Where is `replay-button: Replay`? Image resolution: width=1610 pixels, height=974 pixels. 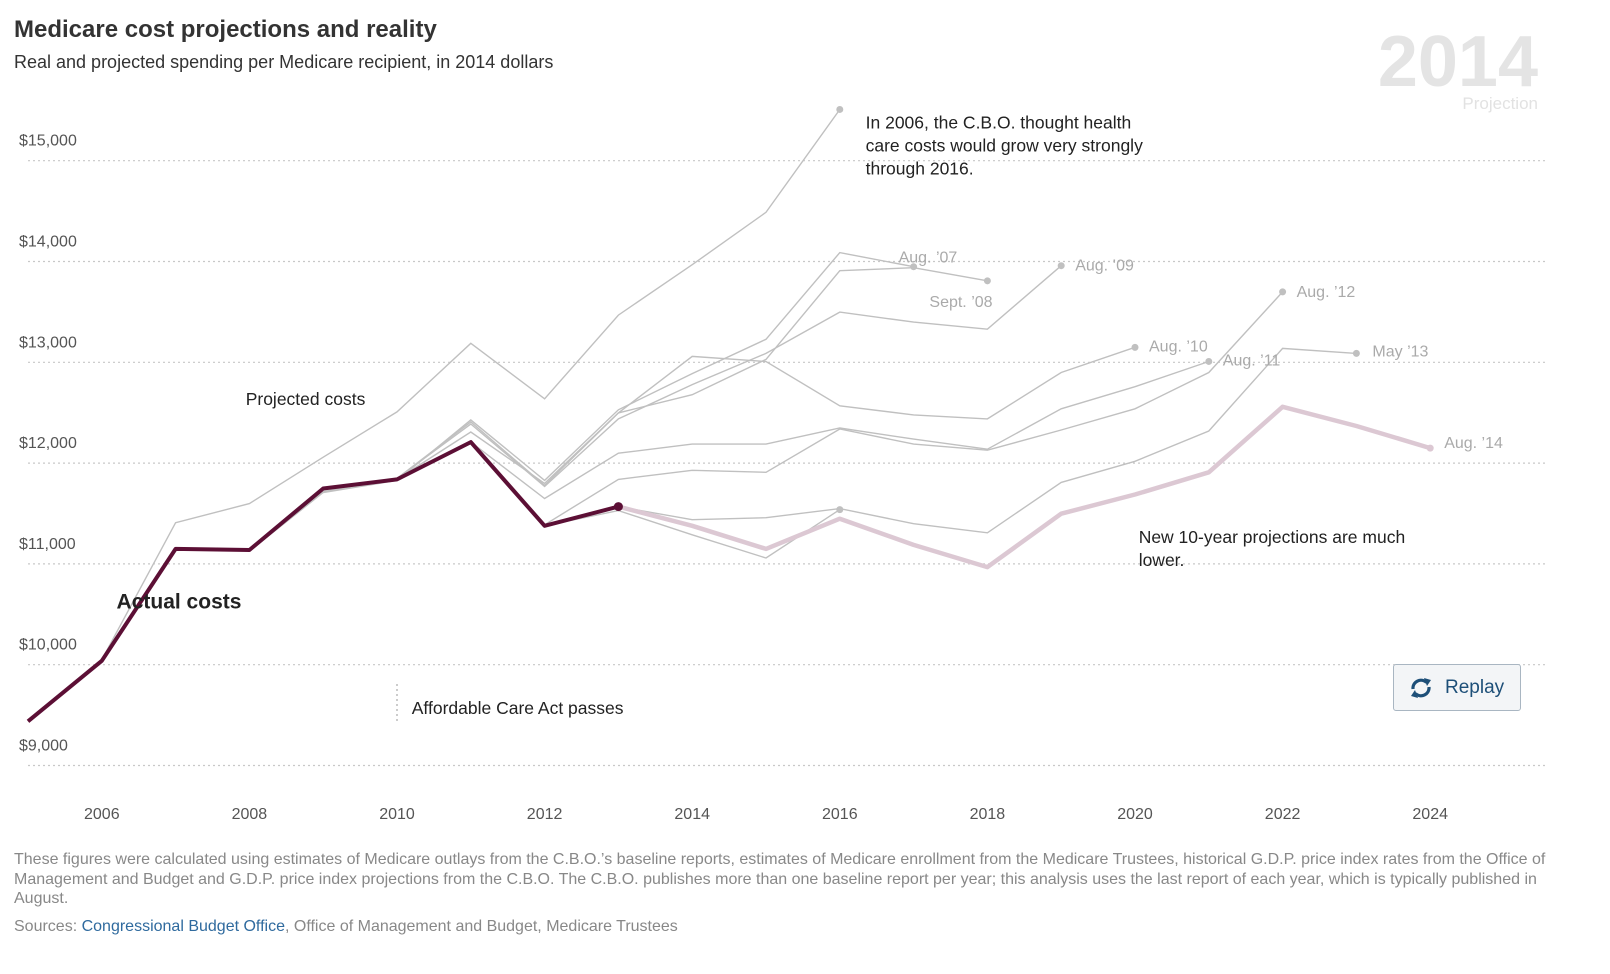 replay-button: Replay is located at coordinates (1457, 687).